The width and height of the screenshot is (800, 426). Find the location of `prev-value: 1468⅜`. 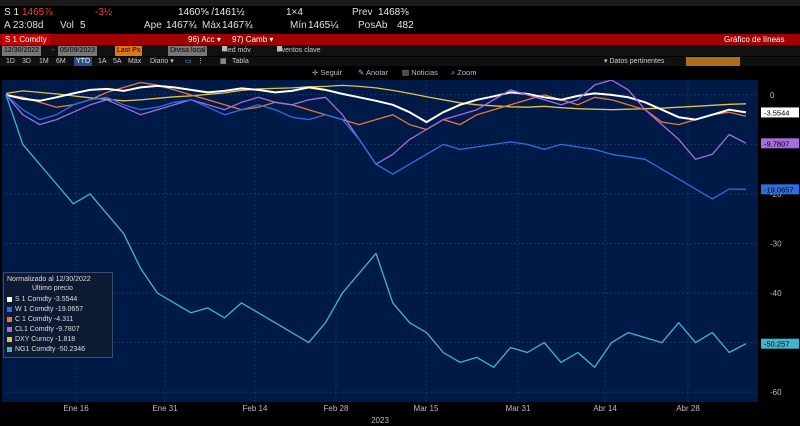

prev-value: 1468⅜ is located at coordinates (393, 12).